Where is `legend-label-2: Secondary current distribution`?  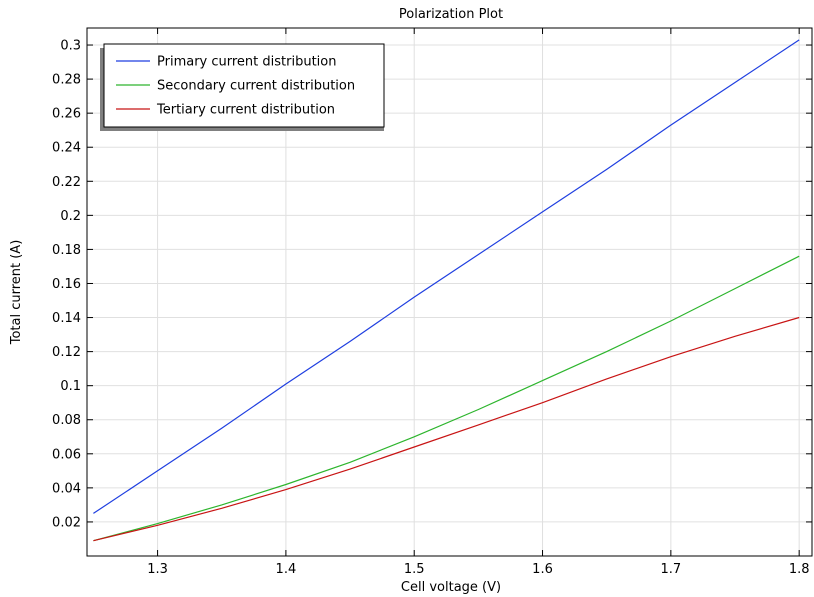 legend-label-2: Secondary current distribution is located at coordinates (256, 86).